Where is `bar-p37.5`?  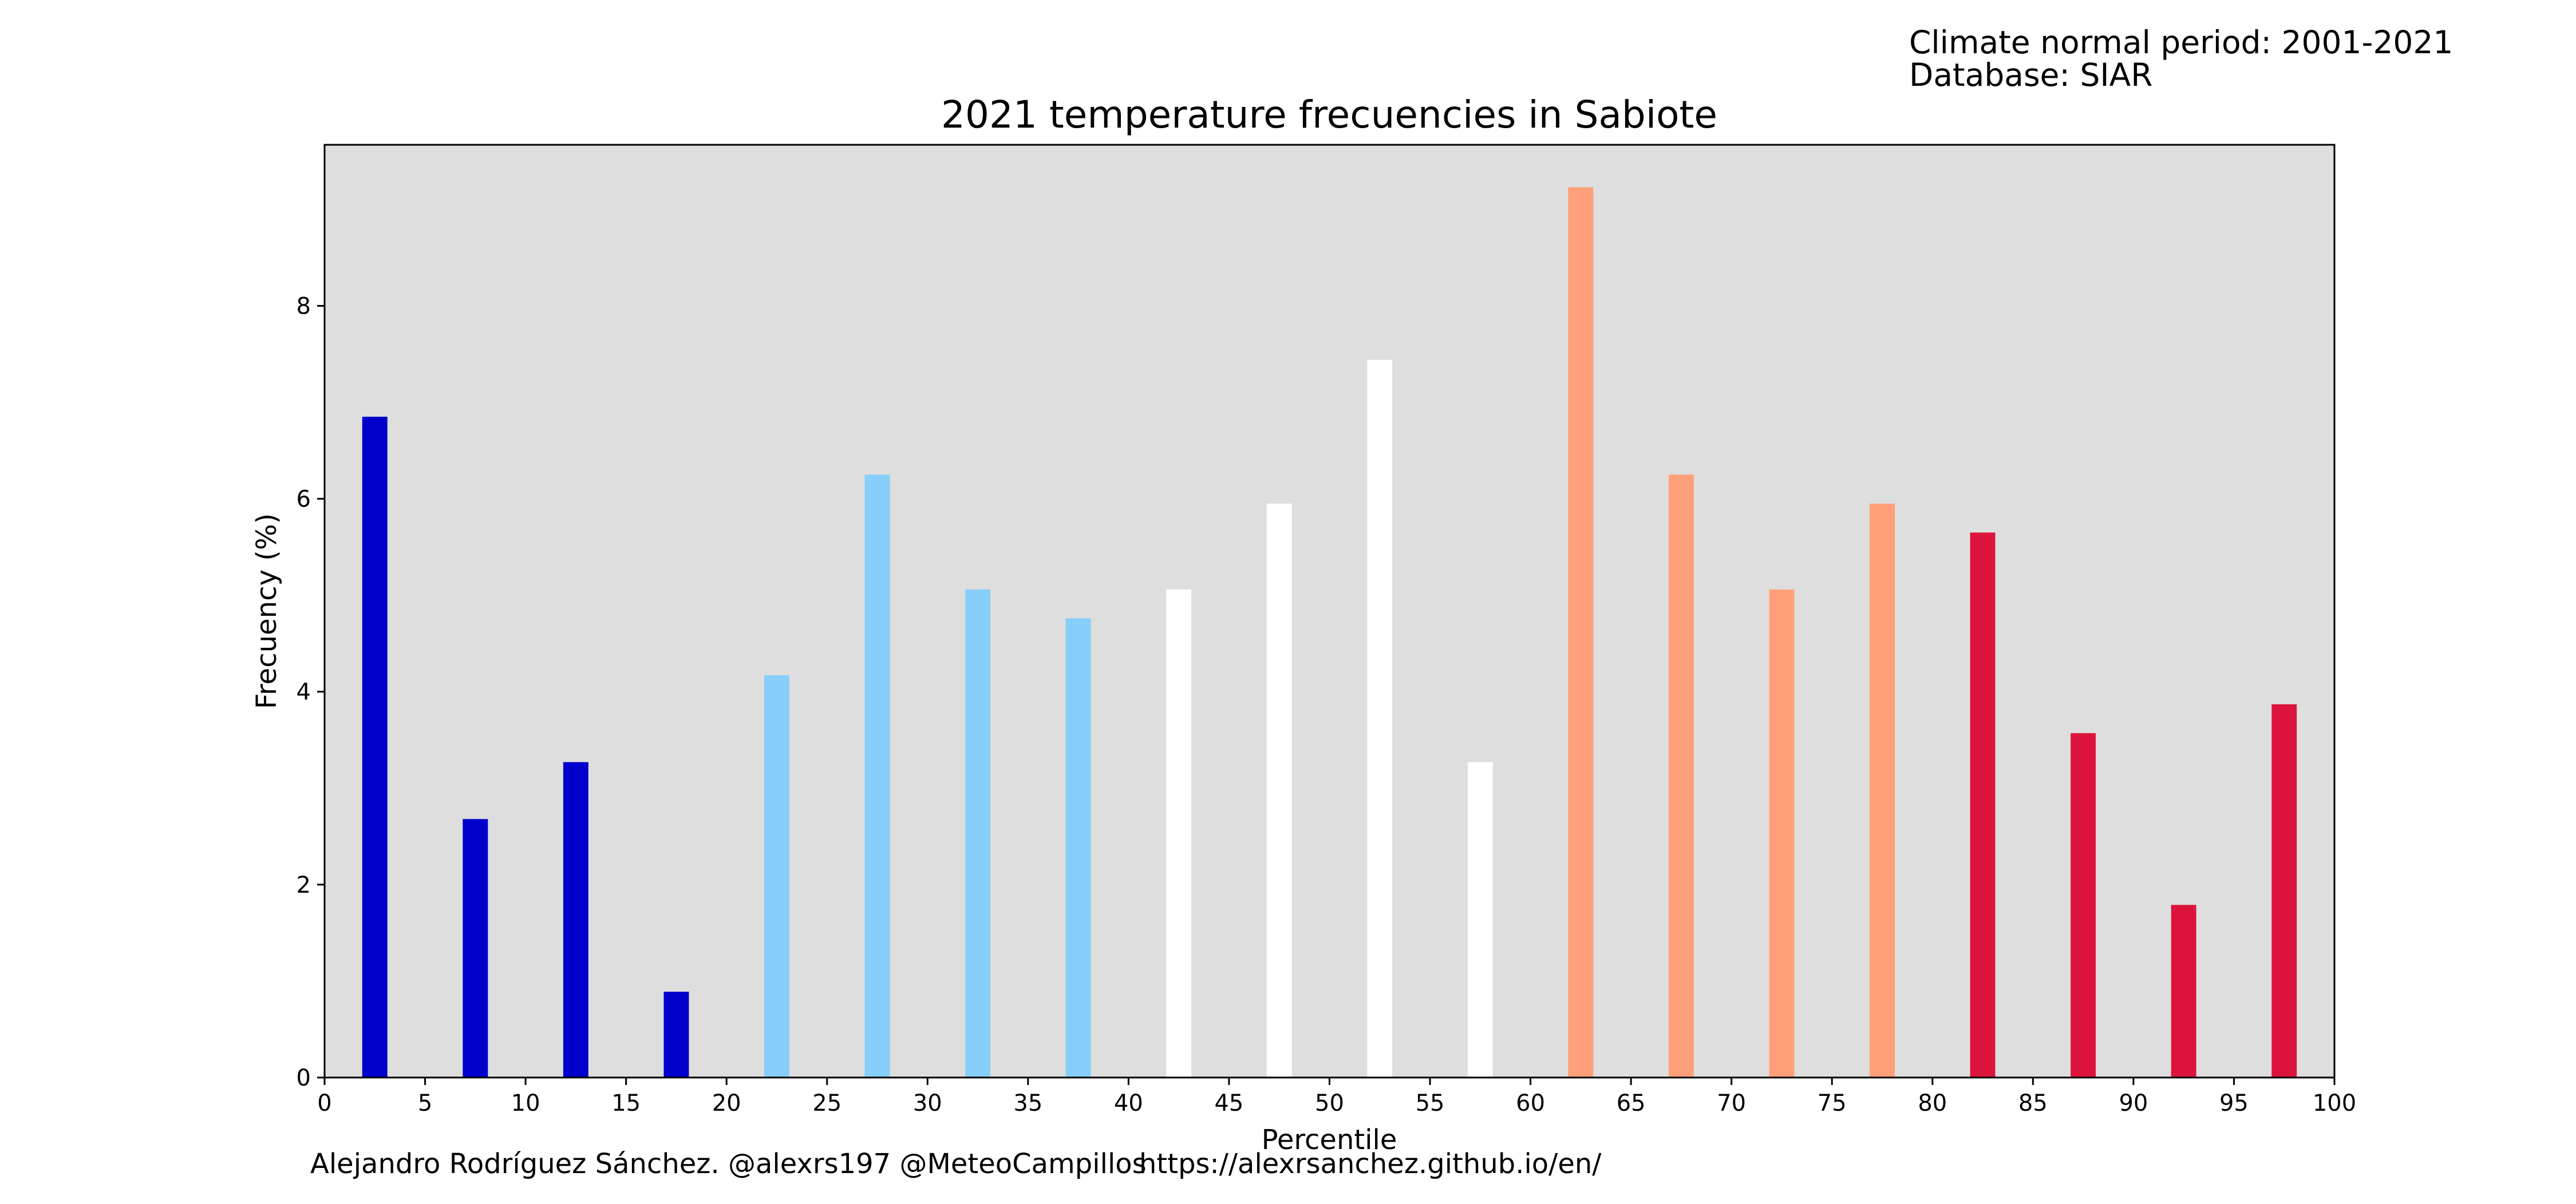
bar-p37.5 is located at coordinates (1078, 848).